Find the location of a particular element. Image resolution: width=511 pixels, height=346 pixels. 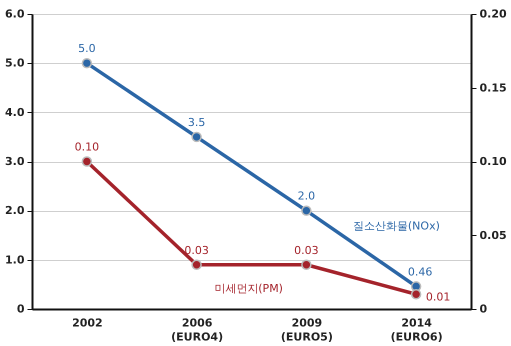

y2-tick-label: 0.15 is located at coordinates (493, 87).